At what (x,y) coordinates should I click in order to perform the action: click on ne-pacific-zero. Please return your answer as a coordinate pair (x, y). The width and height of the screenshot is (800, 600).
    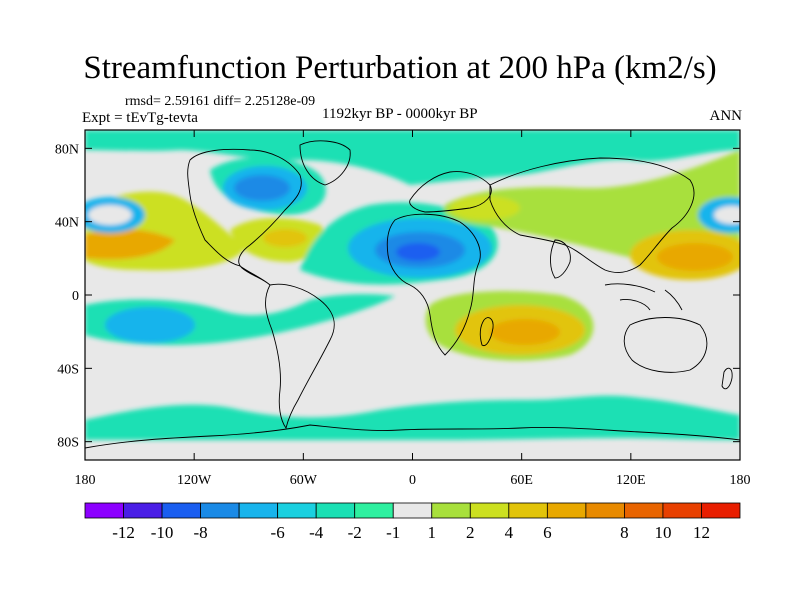
    Looking at the image, I should click on (727, 215).